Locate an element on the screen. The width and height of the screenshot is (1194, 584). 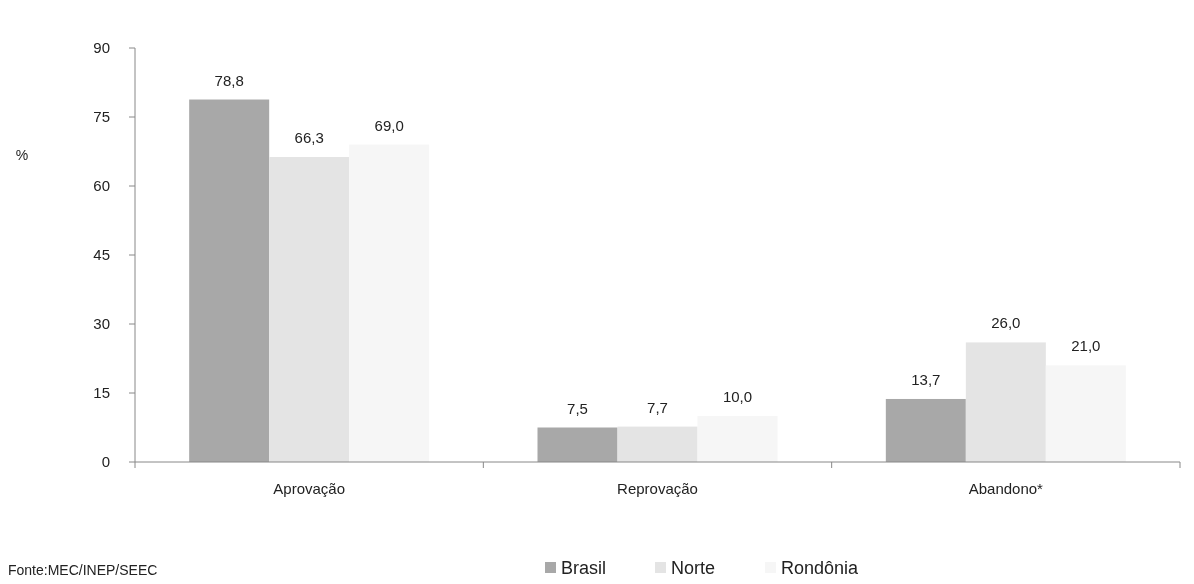
source-note: Fonte:MEC/INEP/SEEC is located at coordinates (83, 570).